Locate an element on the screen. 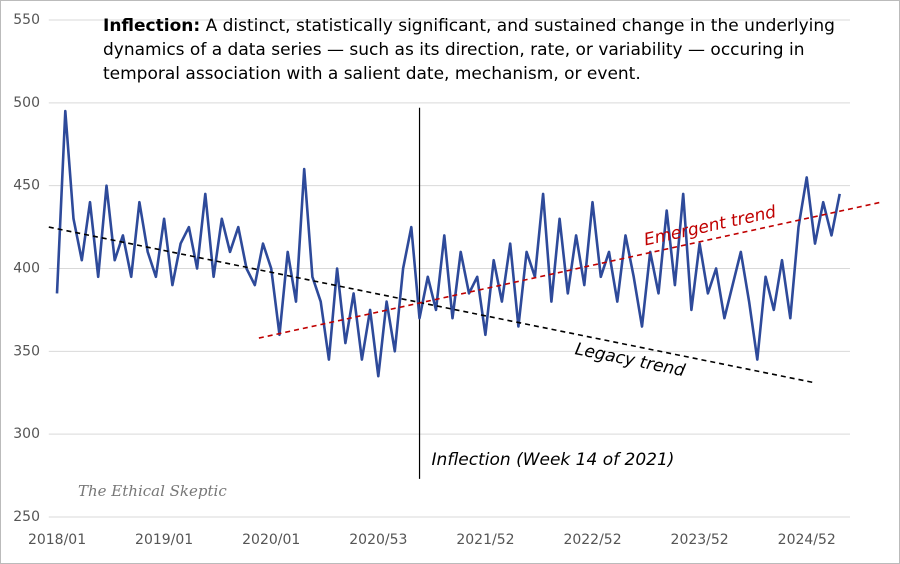  inflection-label: Inflection (Week 14 of 2021) is located at coordinates (553, 460).